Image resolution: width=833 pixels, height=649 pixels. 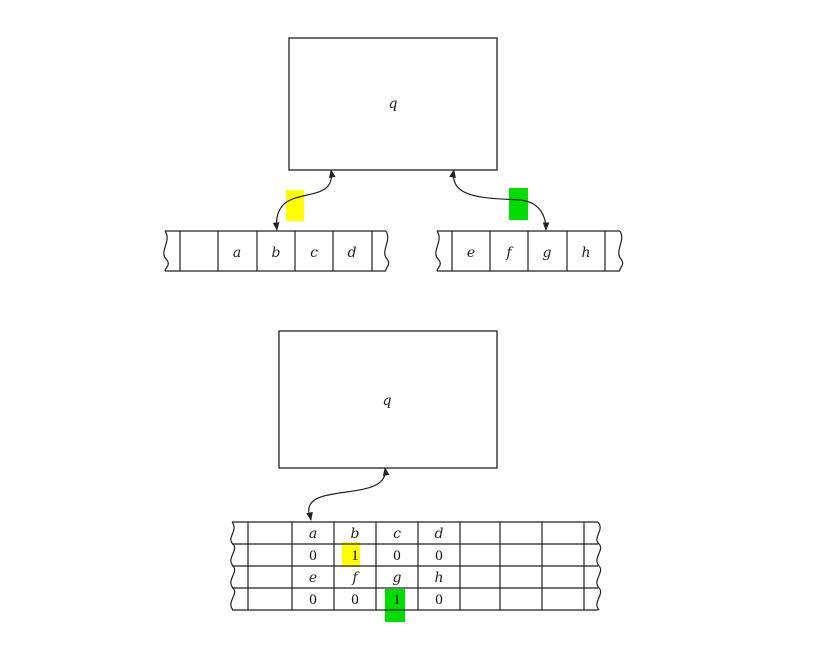 I want to click on tape1-cell-1: a, so click(x=237, y=253).